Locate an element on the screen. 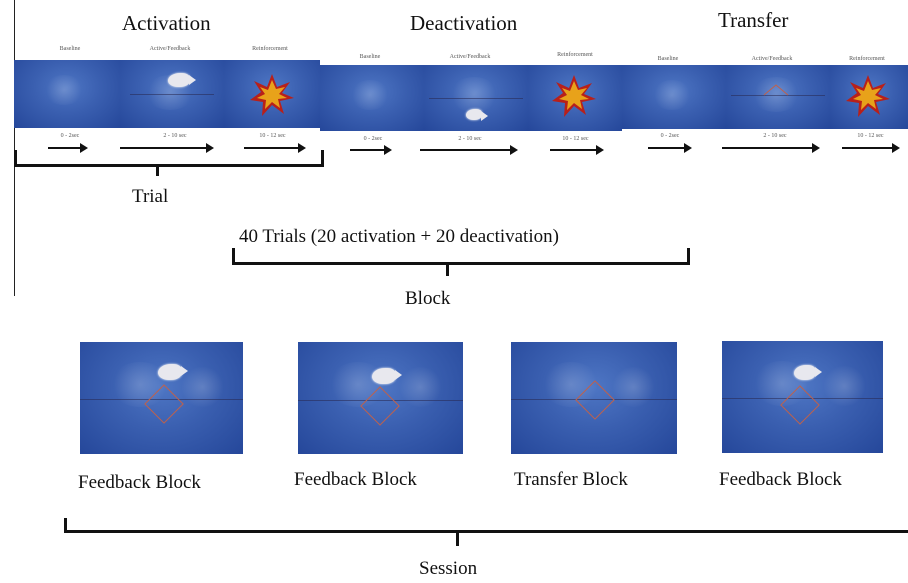 The width and height of the screenshot is (908, 583). label-active-2: Active/Feedback is located at coordinates (470, 57).